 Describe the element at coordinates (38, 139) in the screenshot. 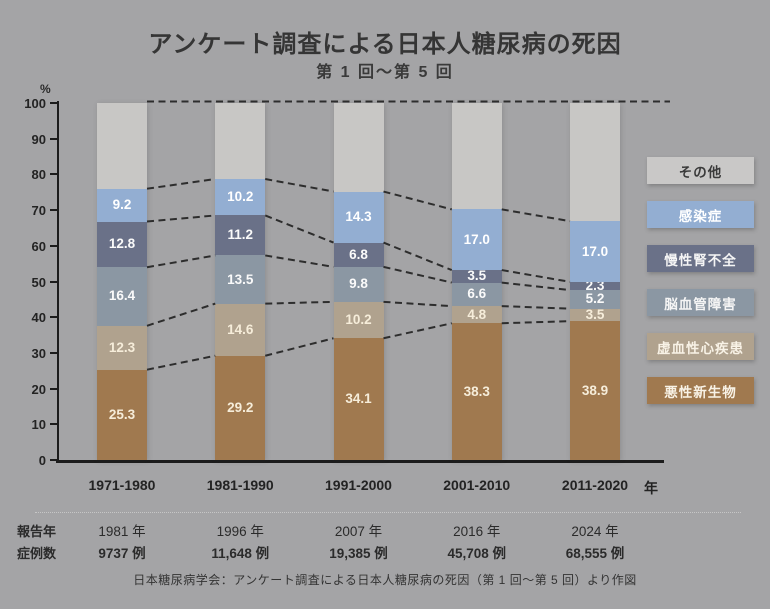

I see `y-tick-label-90: 90` at that location.